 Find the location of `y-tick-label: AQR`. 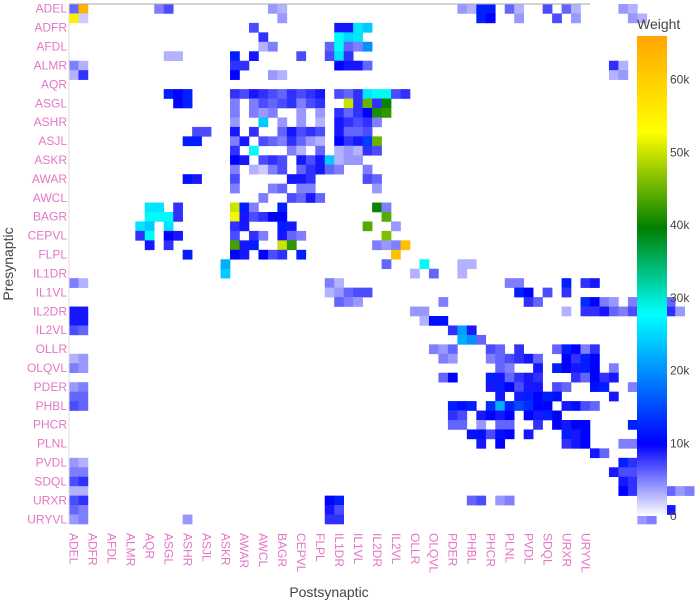

y-tick-label: AQR is located at coordinates (54, 84).